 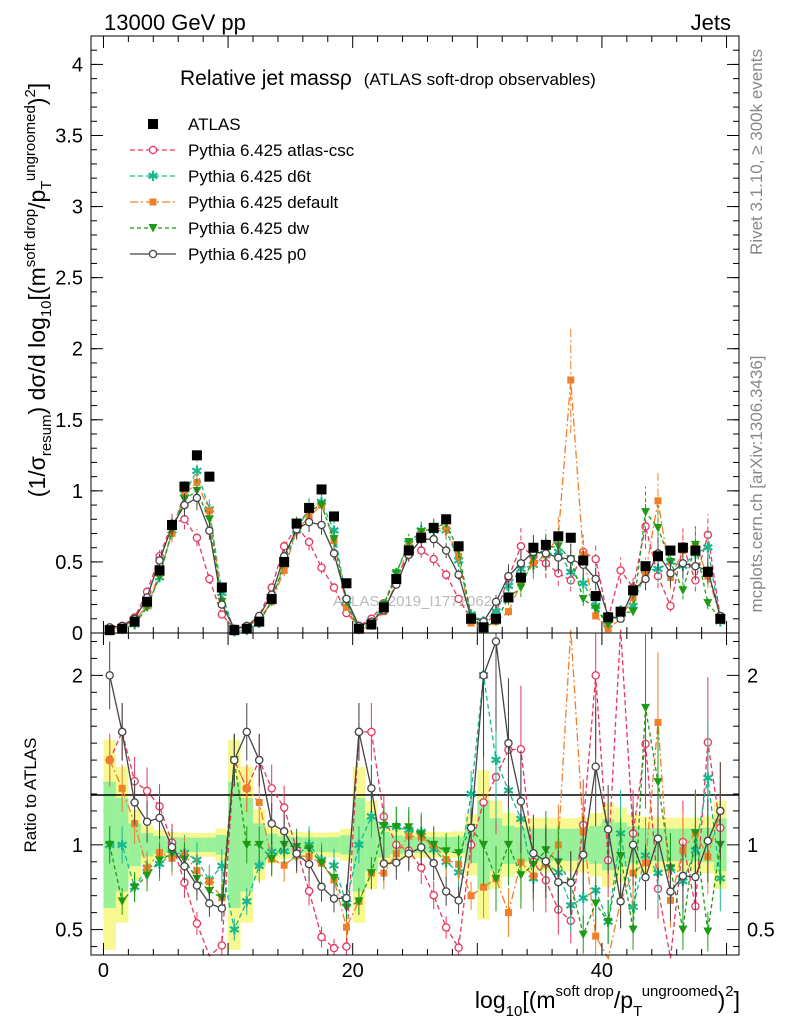 What do you see at coordinates (77, 350) in the screenshot?
I see `main-y-tick-label: 2` at bounding box center [77, 350].